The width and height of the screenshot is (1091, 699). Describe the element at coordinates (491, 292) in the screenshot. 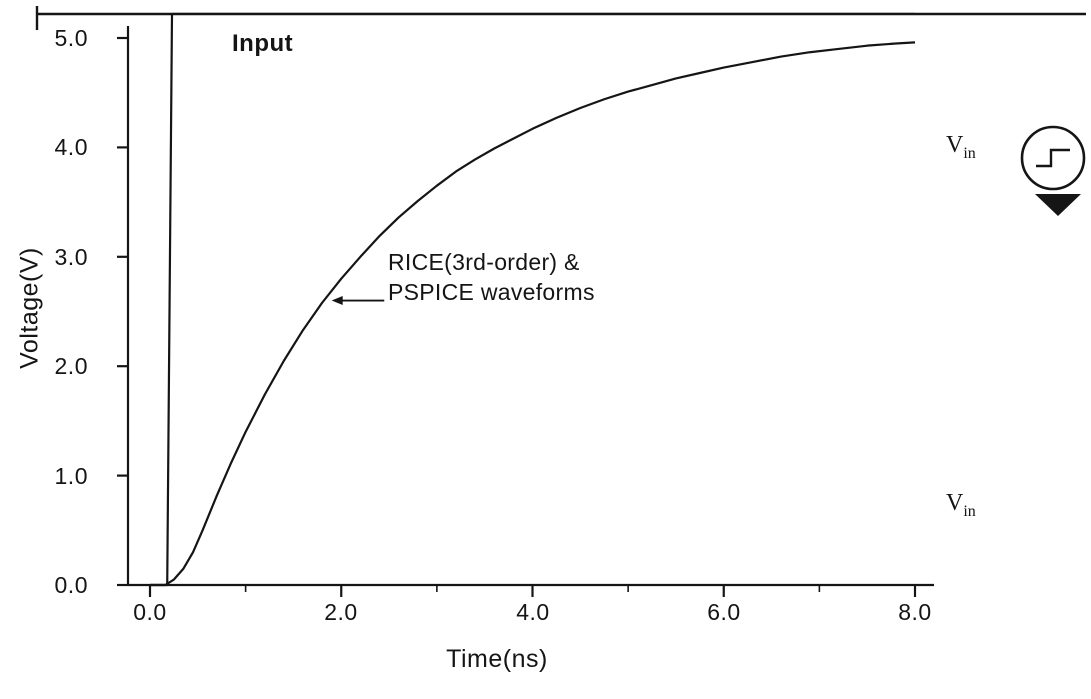

I see `waveform-annotation-line2: PSPICE waveforms` at that location.